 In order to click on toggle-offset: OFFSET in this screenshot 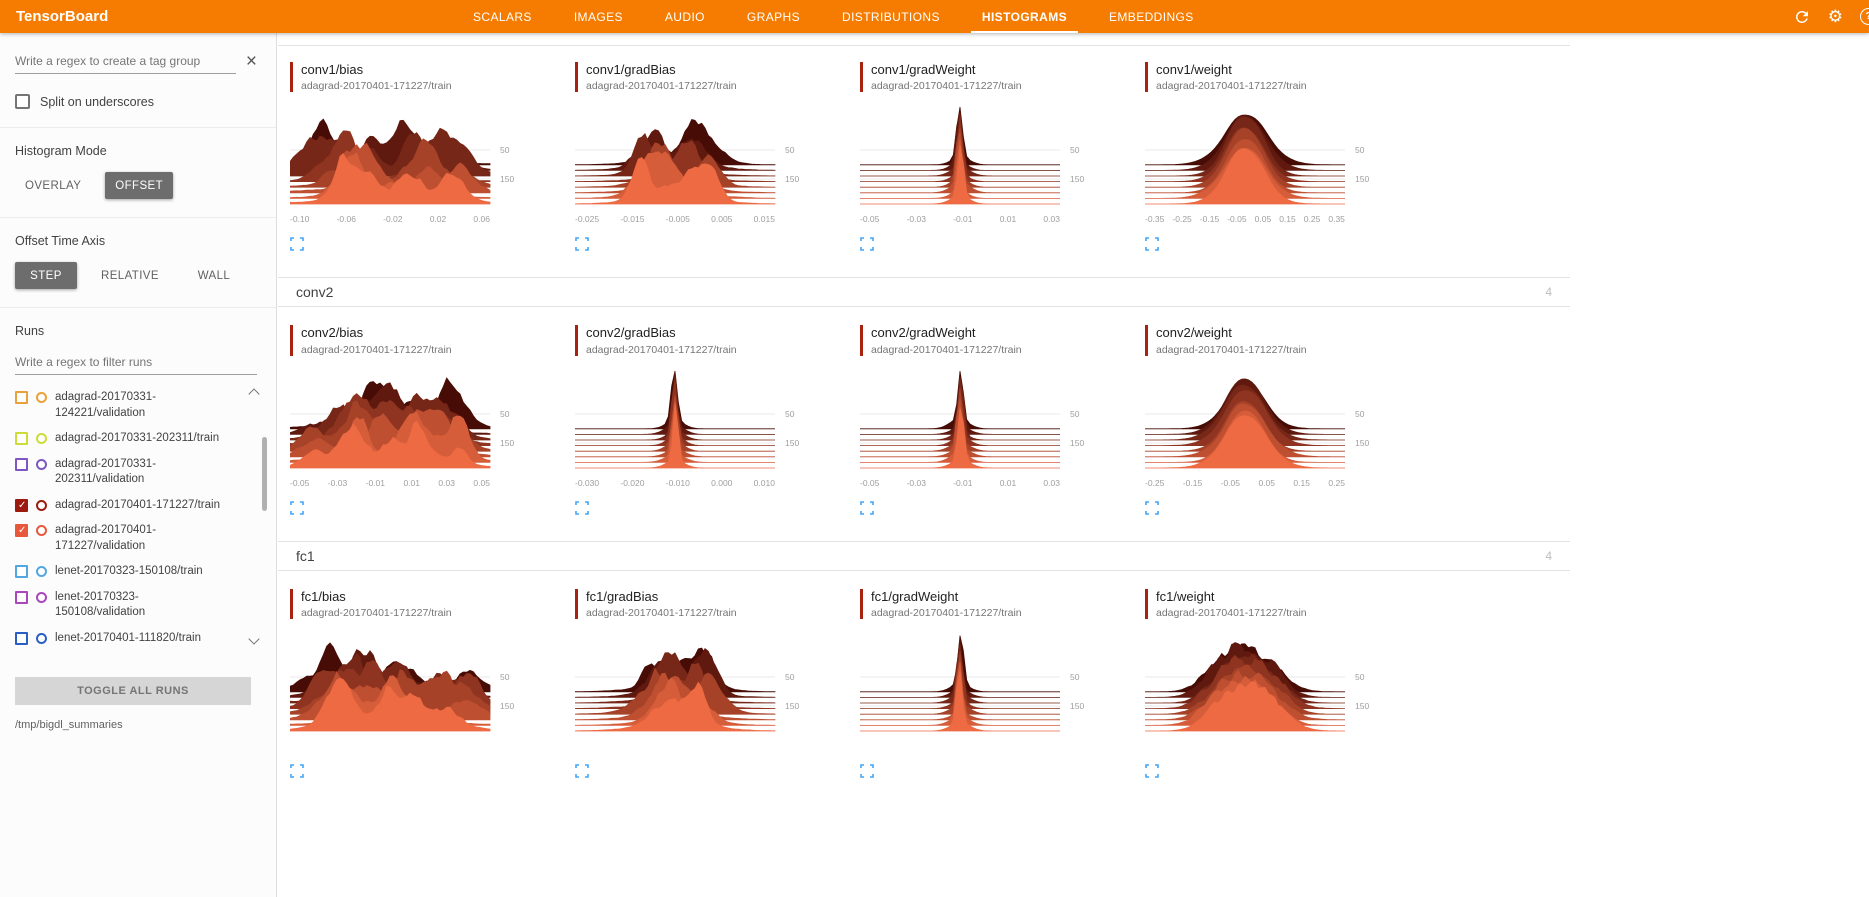, I will do `click(139, 185)`.